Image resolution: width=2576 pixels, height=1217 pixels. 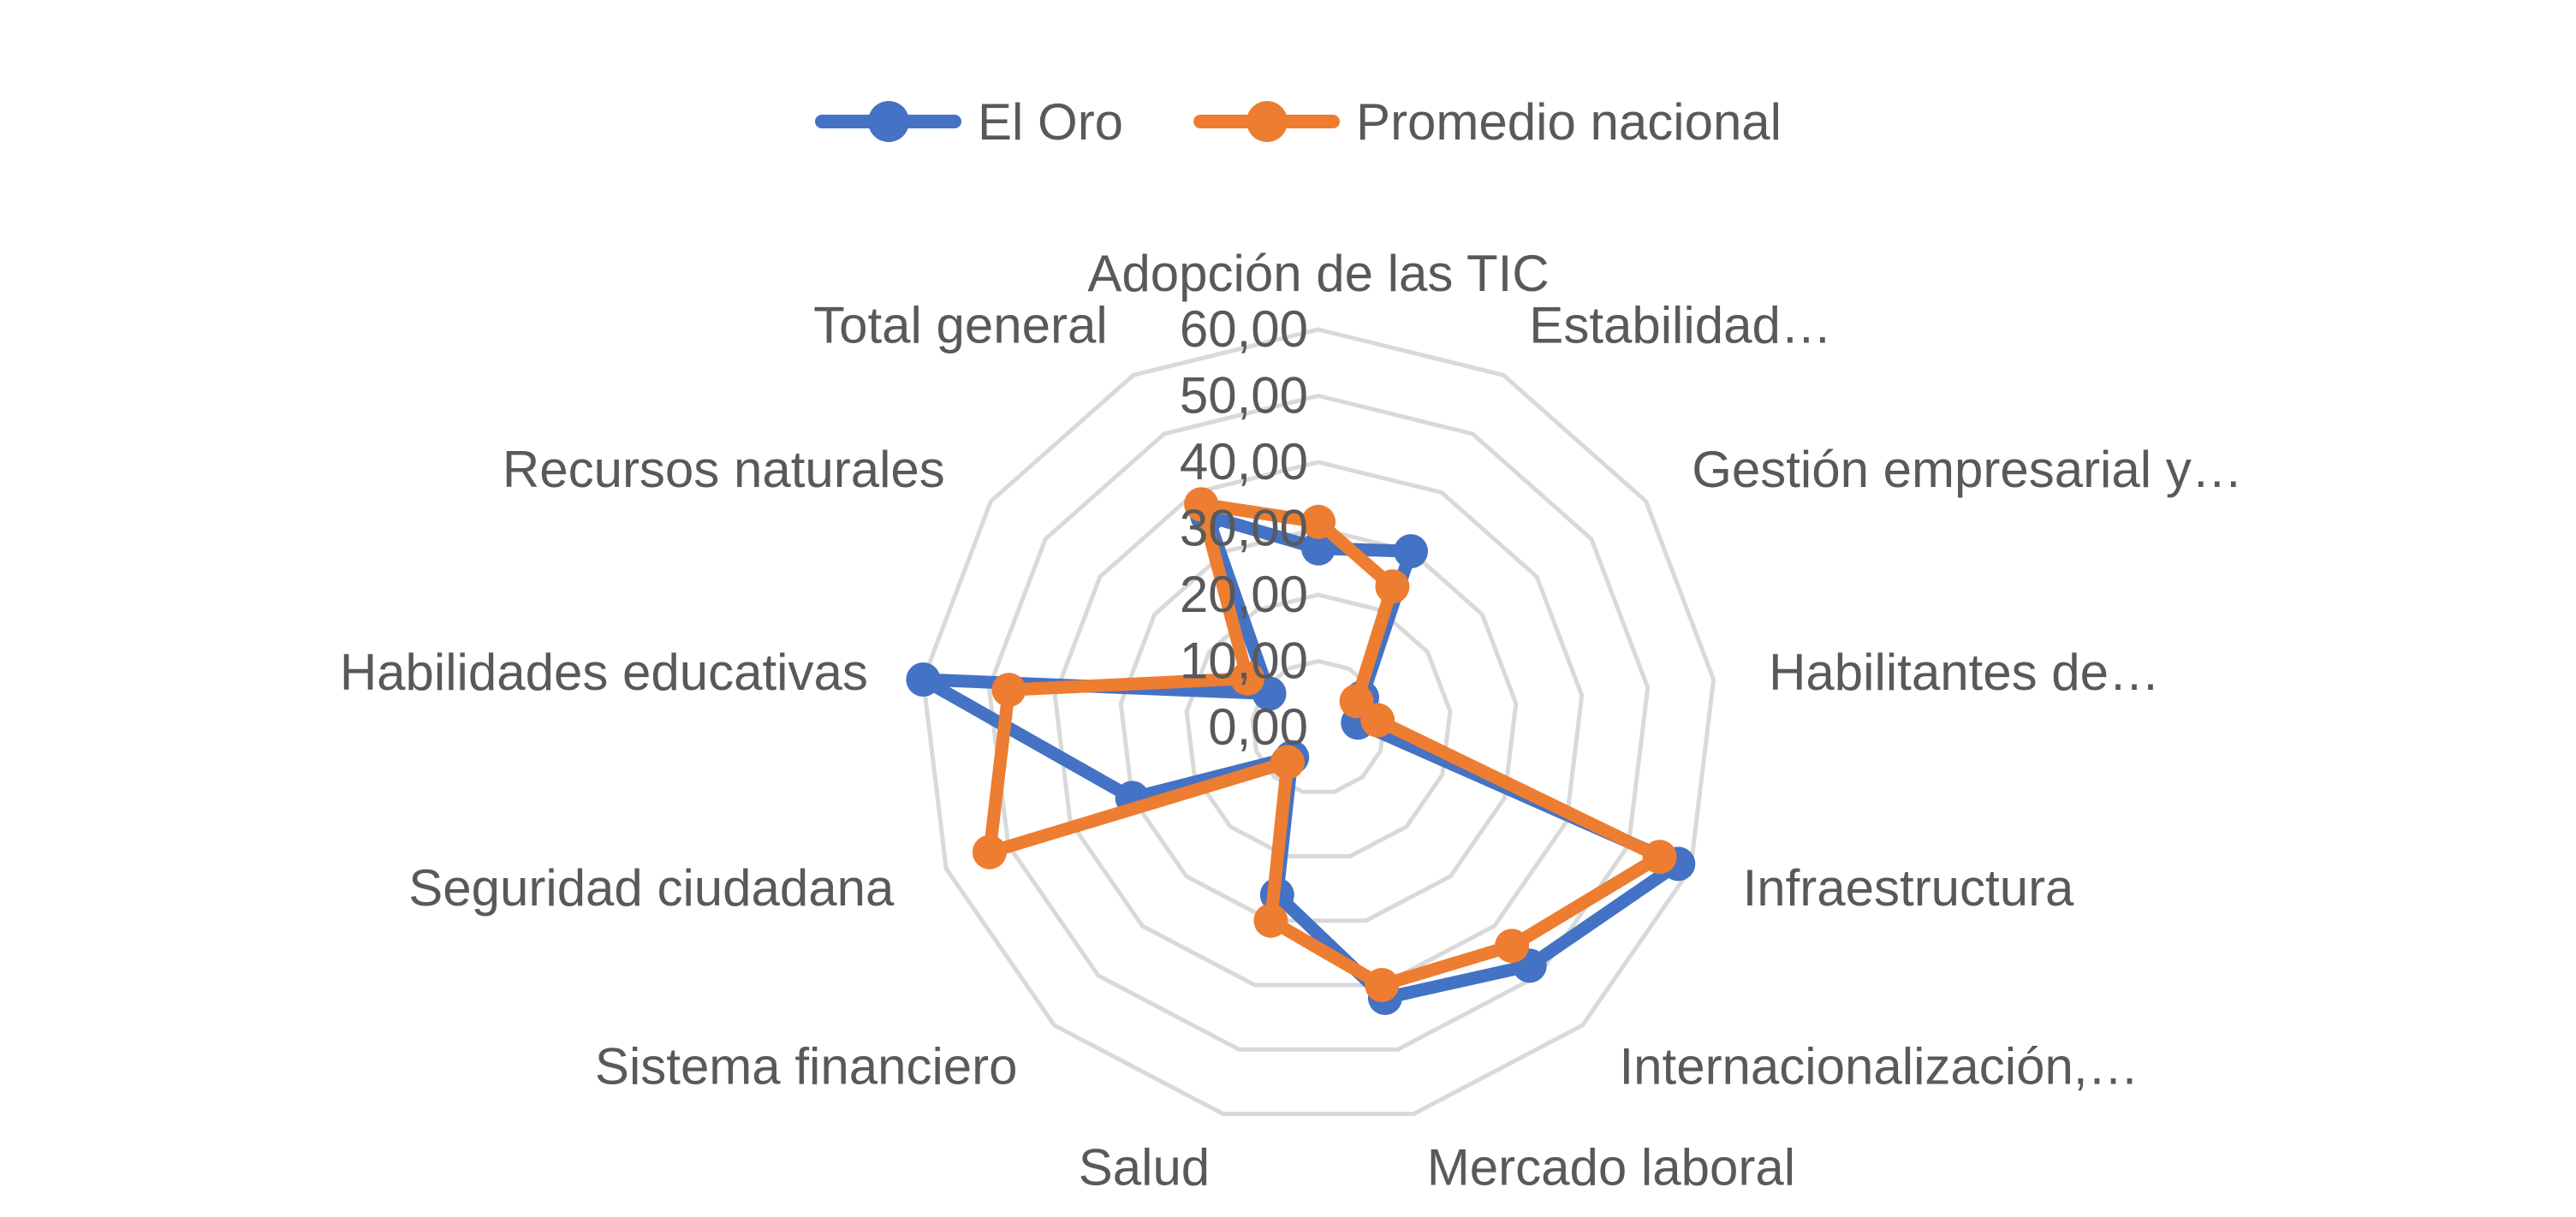 I want to click on legend-label-1: Promedio nacional, so click(x=1569, y=122).